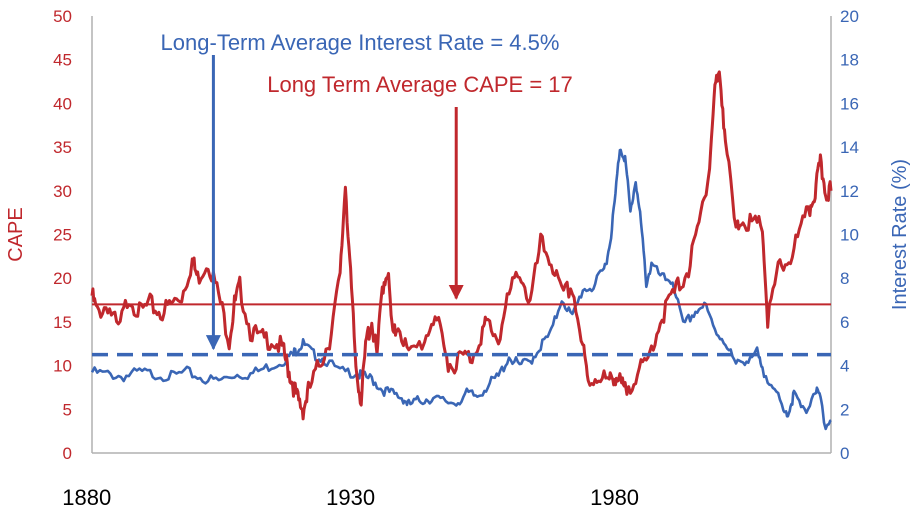 Image resolution: width=919 pixels, height=512 pixels. I want to click on right-tick-label: 14, so click(849, 147).